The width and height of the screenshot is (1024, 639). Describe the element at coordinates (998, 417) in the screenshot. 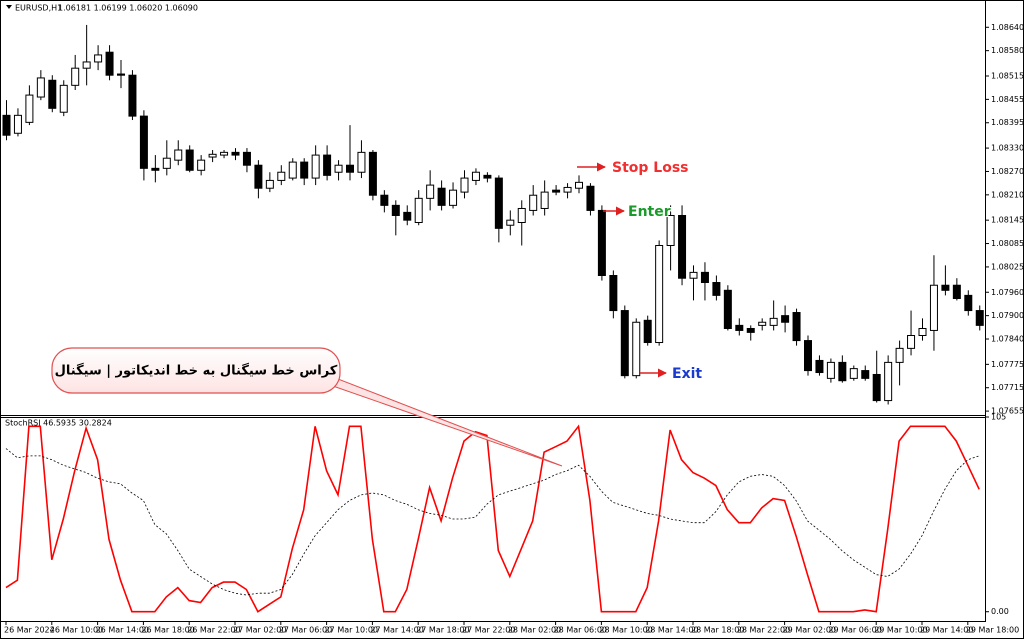

I see `y-tick-label: 105` at that location.